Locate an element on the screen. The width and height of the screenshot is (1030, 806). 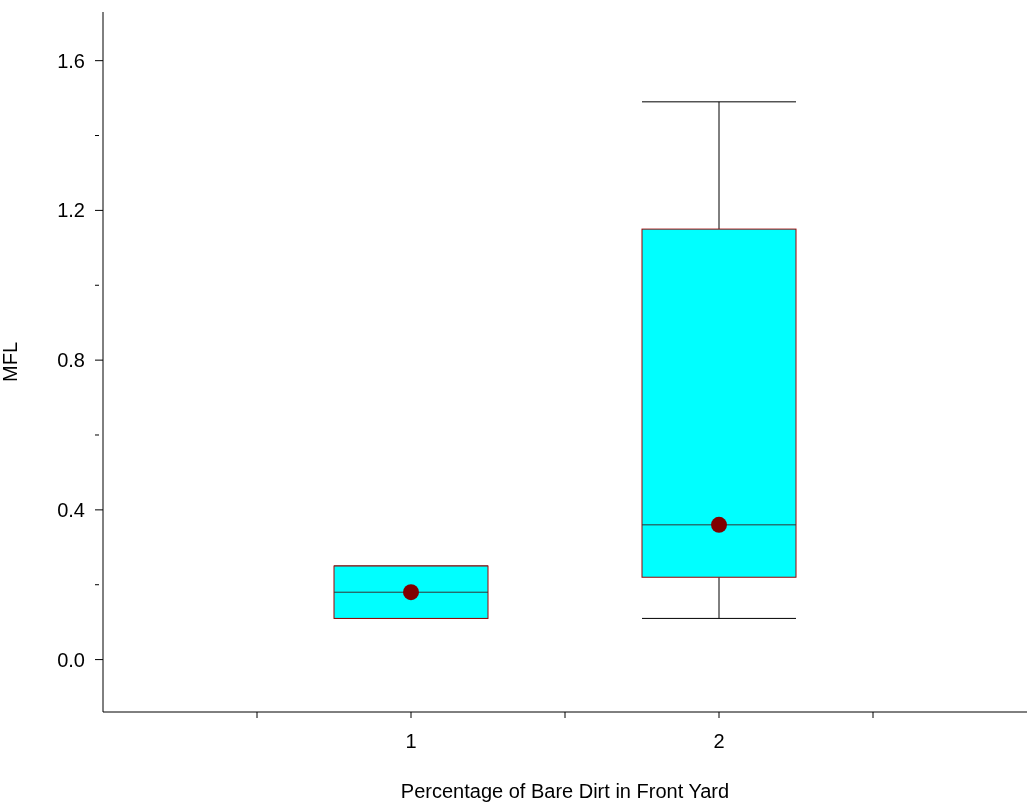
x-axis-title: Percentage of Bare Dirt in Front Yard is located at coordinates (565, 791).